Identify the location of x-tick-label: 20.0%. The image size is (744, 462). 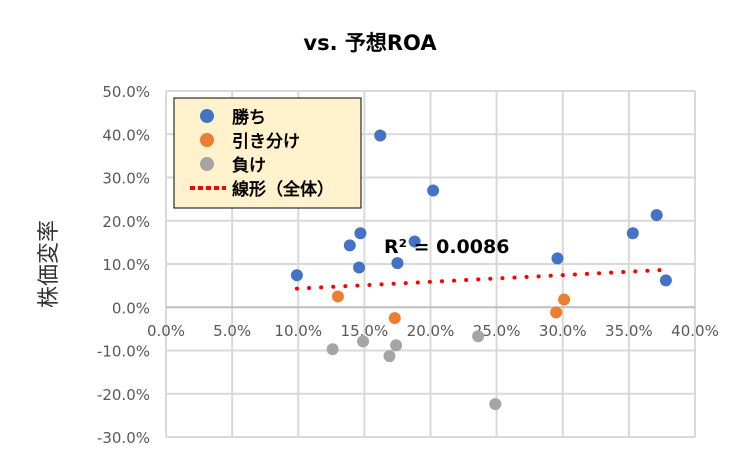
(431, 331).